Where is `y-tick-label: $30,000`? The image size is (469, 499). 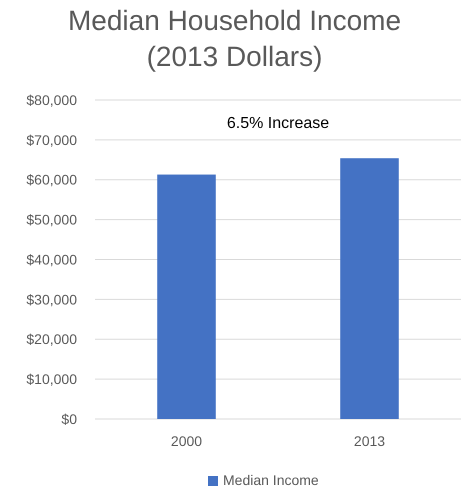 y-tick-label: $30,000 is located at coordinates (52, 299).